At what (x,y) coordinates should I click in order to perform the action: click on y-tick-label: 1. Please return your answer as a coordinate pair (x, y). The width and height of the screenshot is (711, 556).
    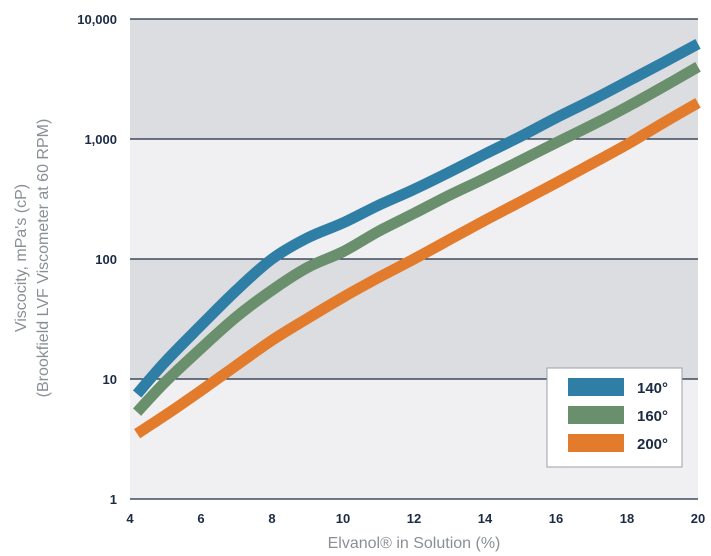
    Looking at the image, I should click on (113, 499).